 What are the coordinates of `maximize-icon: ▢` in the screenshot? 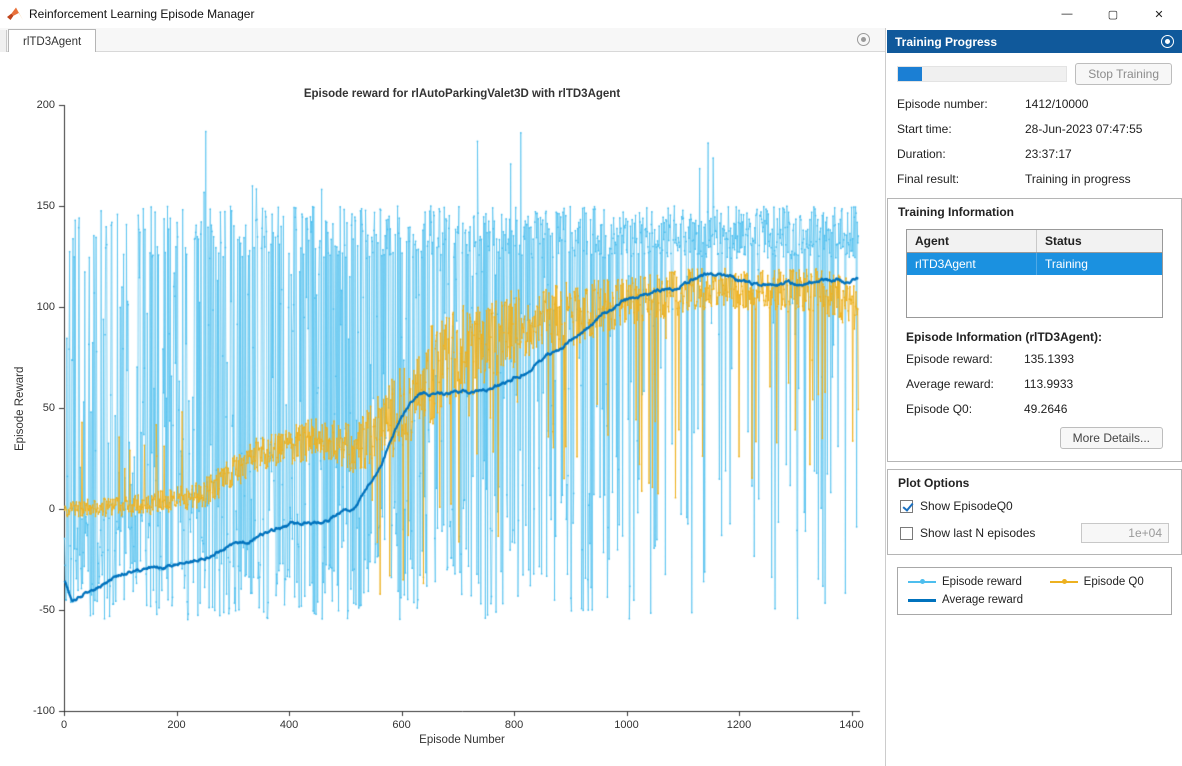 It's located at (1113, 14).